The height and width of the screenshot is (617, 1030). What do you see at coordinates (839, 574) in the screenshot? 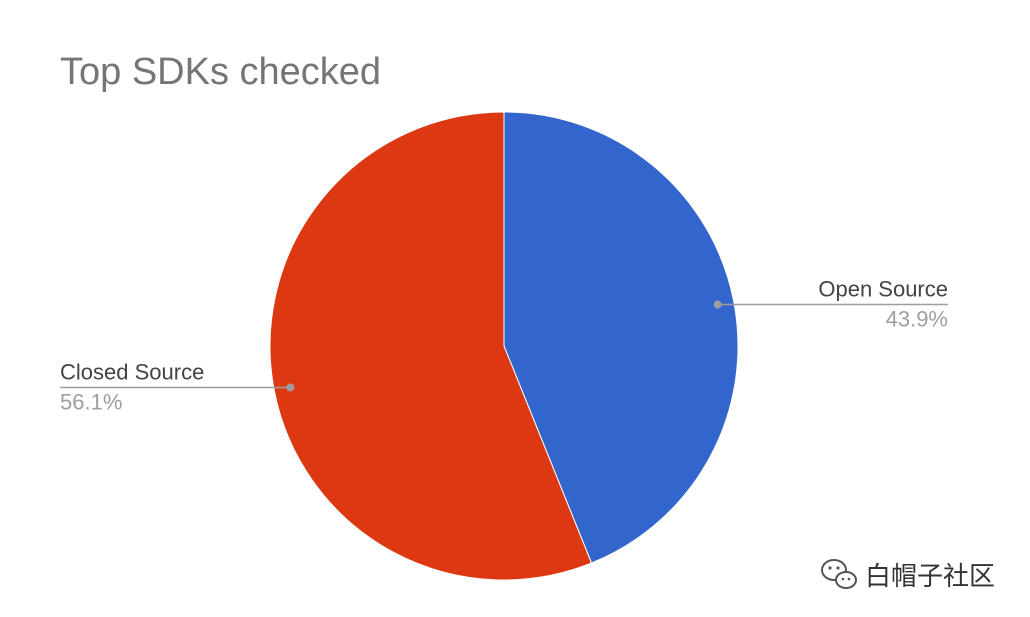
I see `wechat-icon` at bounding box center [839, 574].